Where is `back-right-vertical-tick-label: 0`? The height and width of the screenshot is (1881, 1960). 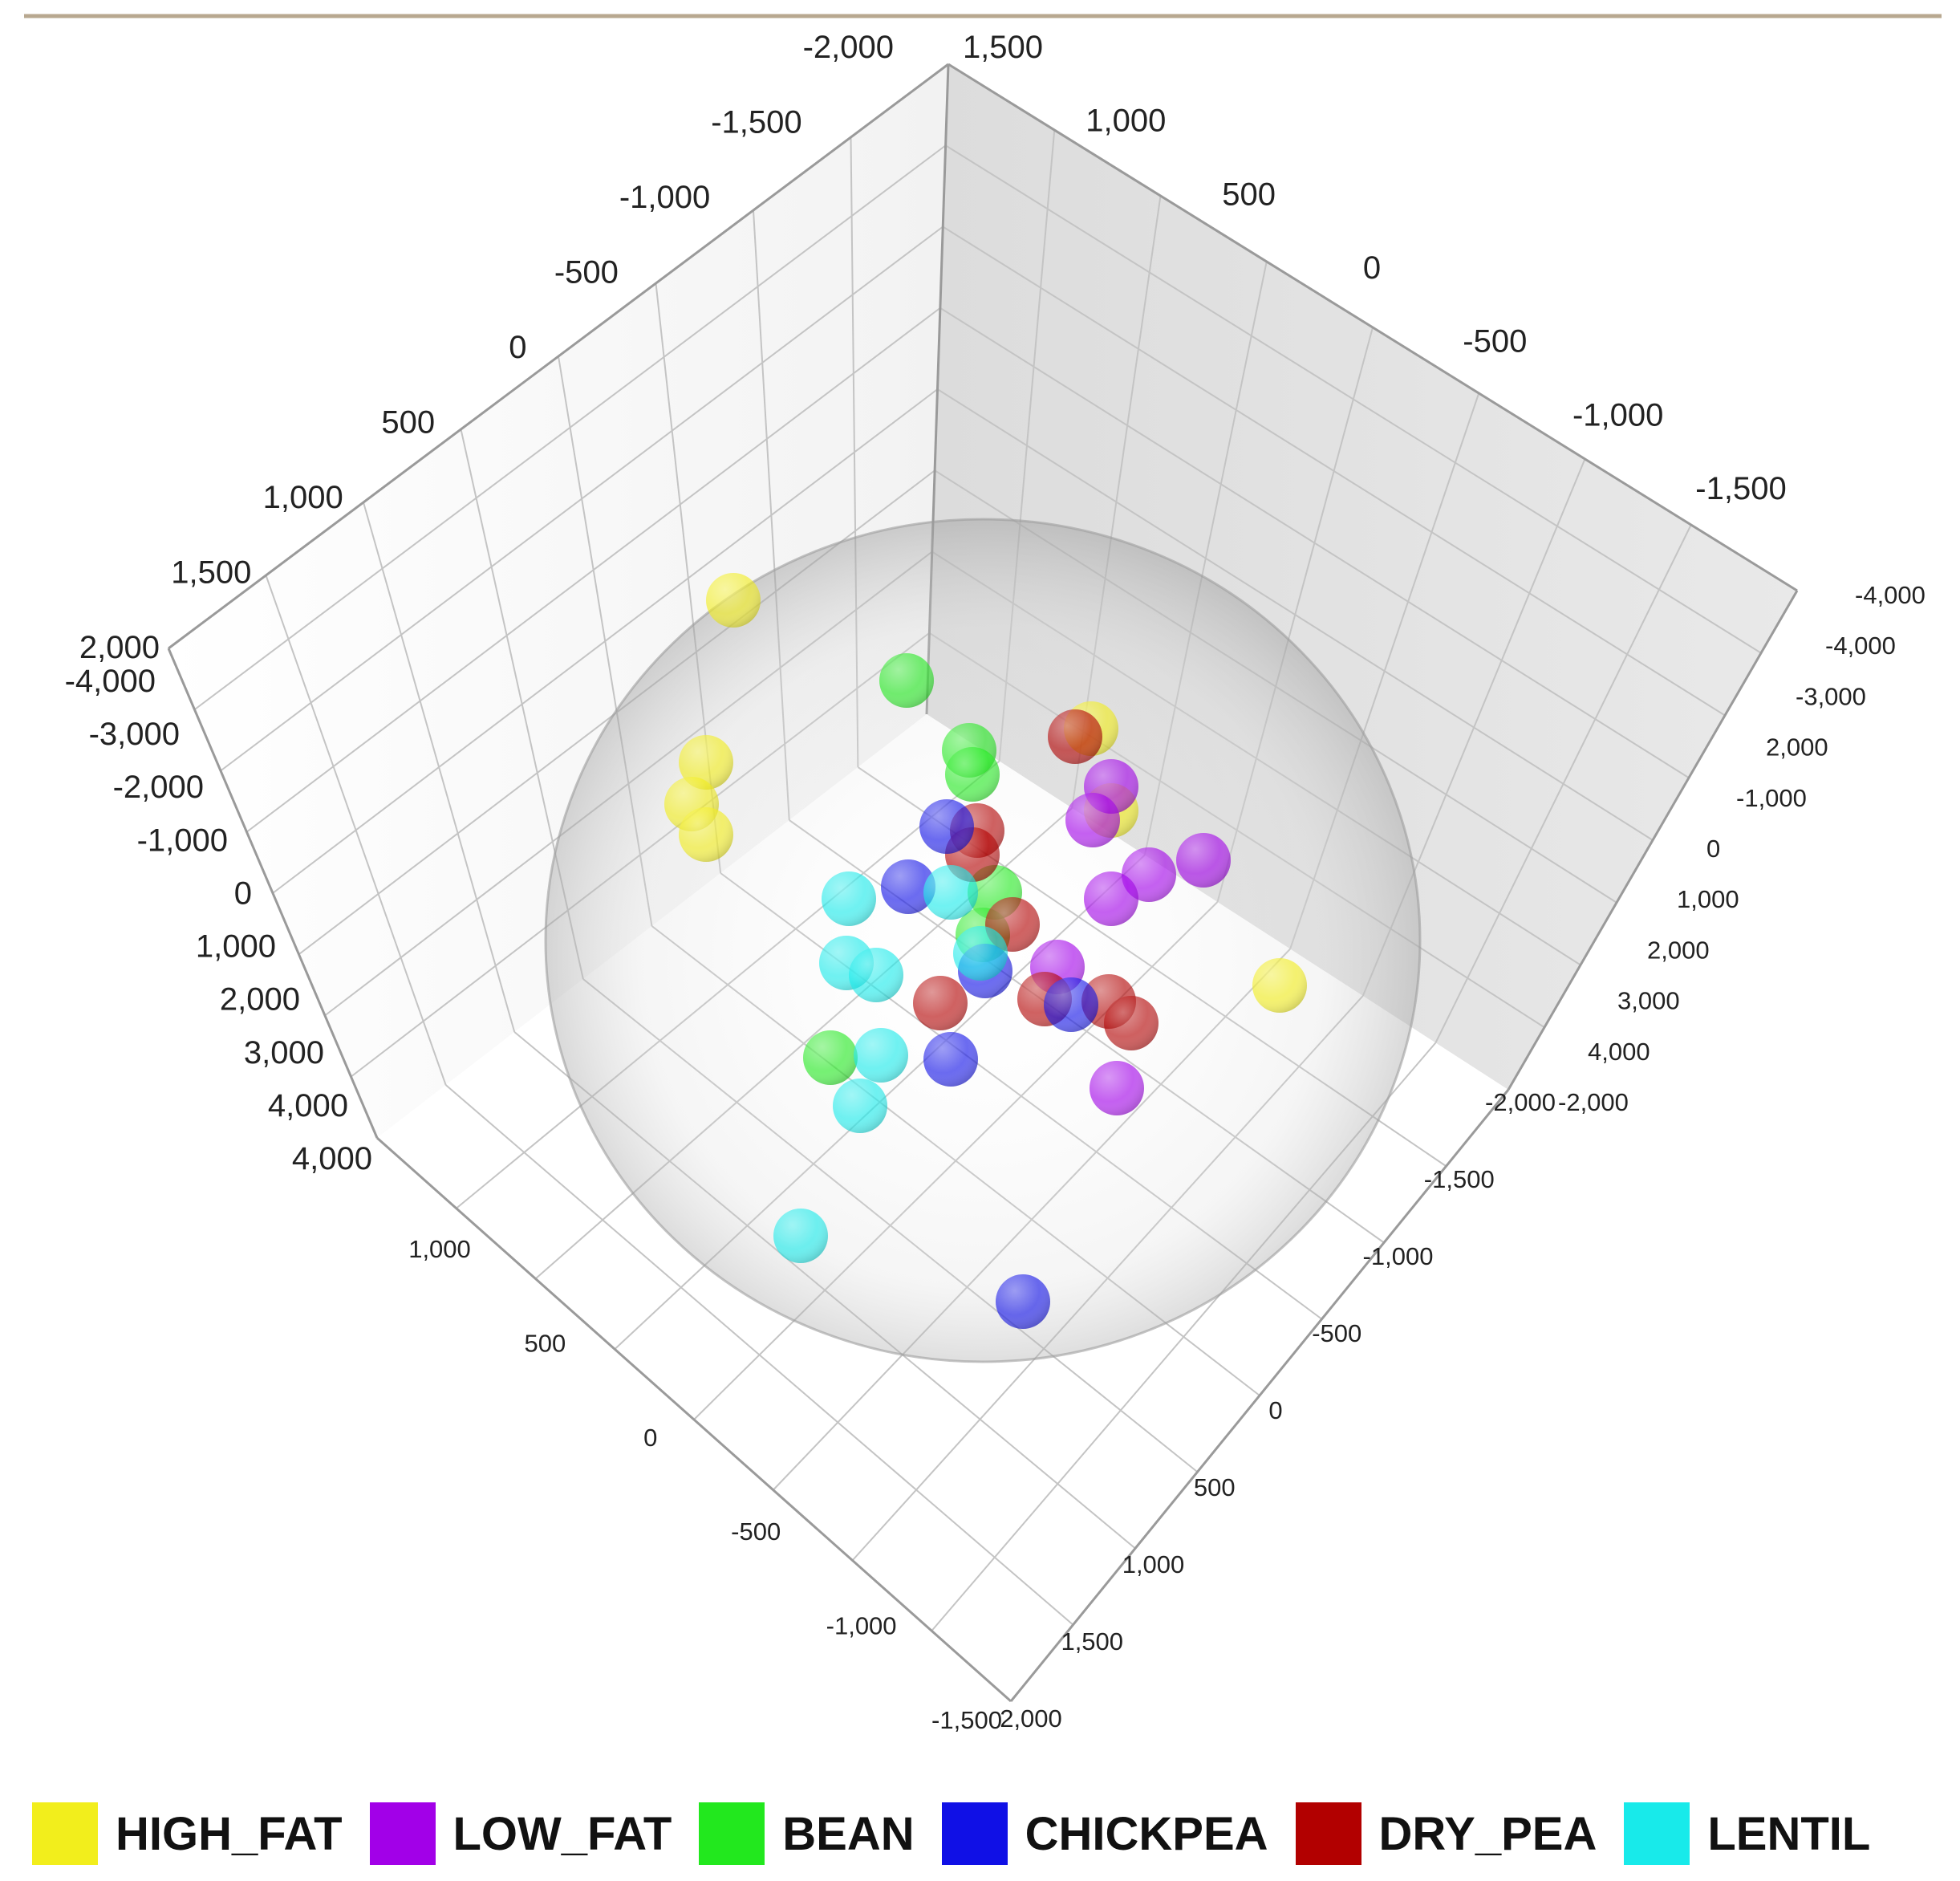
back-right-vertical-tick-label: 0 is located at coordinates (1713, 849).